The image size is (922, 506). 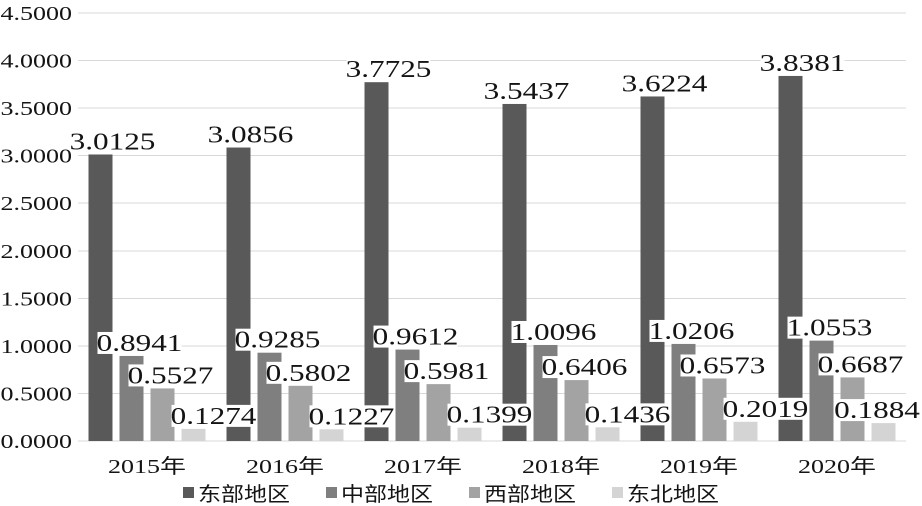 I want to click on data-label-series-2-category-6: 1.0553, so click(x=830, y=328).